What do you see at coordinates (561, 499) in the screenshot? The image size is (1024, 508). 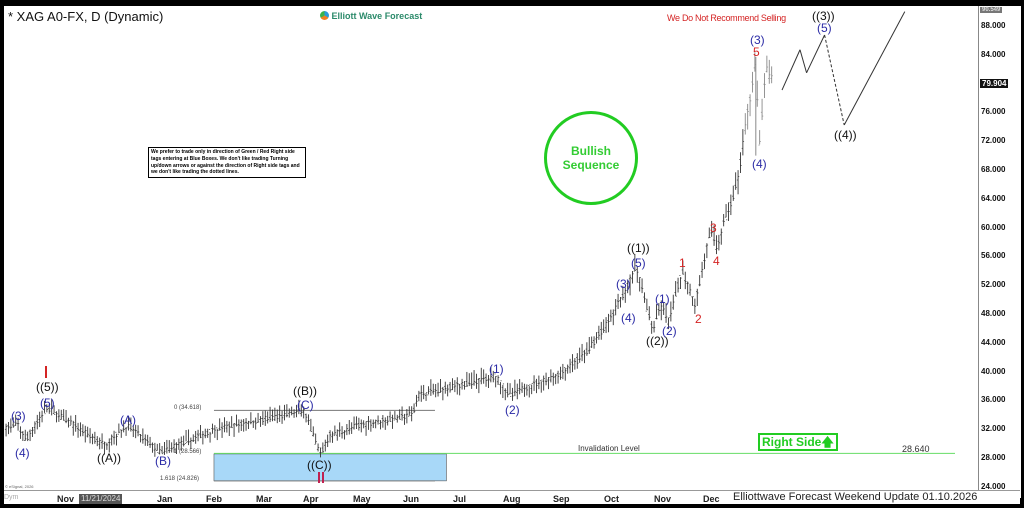 I see `x-tick-label: Sep` at bounding box center [561, 499].